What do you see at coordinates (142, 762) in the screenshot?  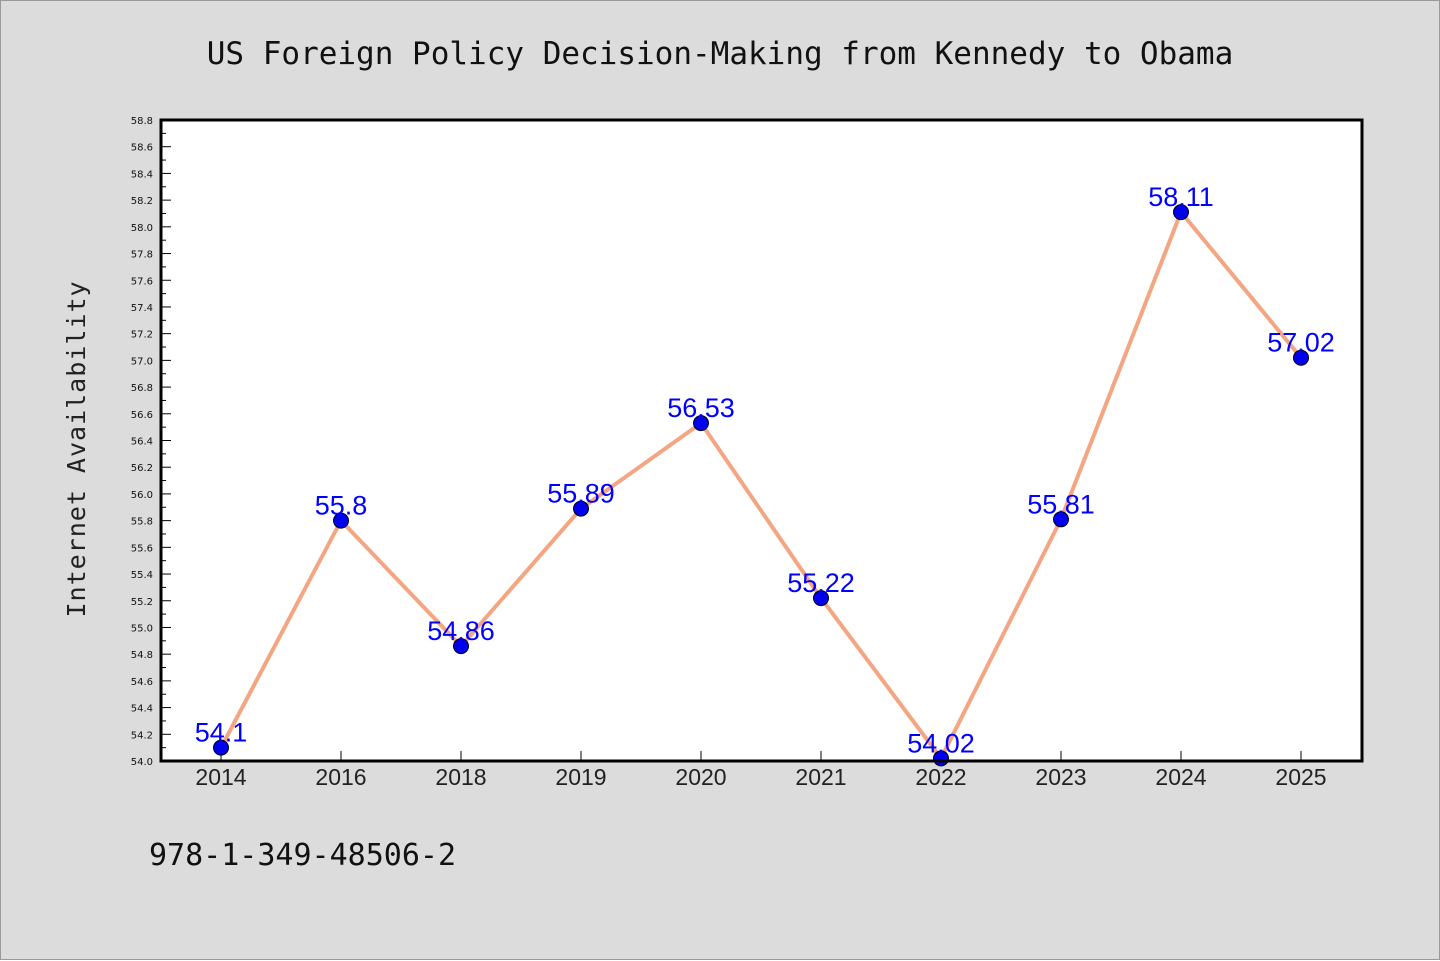 I see `y-tick-label: 54.0` at bounding box center [142, 762].